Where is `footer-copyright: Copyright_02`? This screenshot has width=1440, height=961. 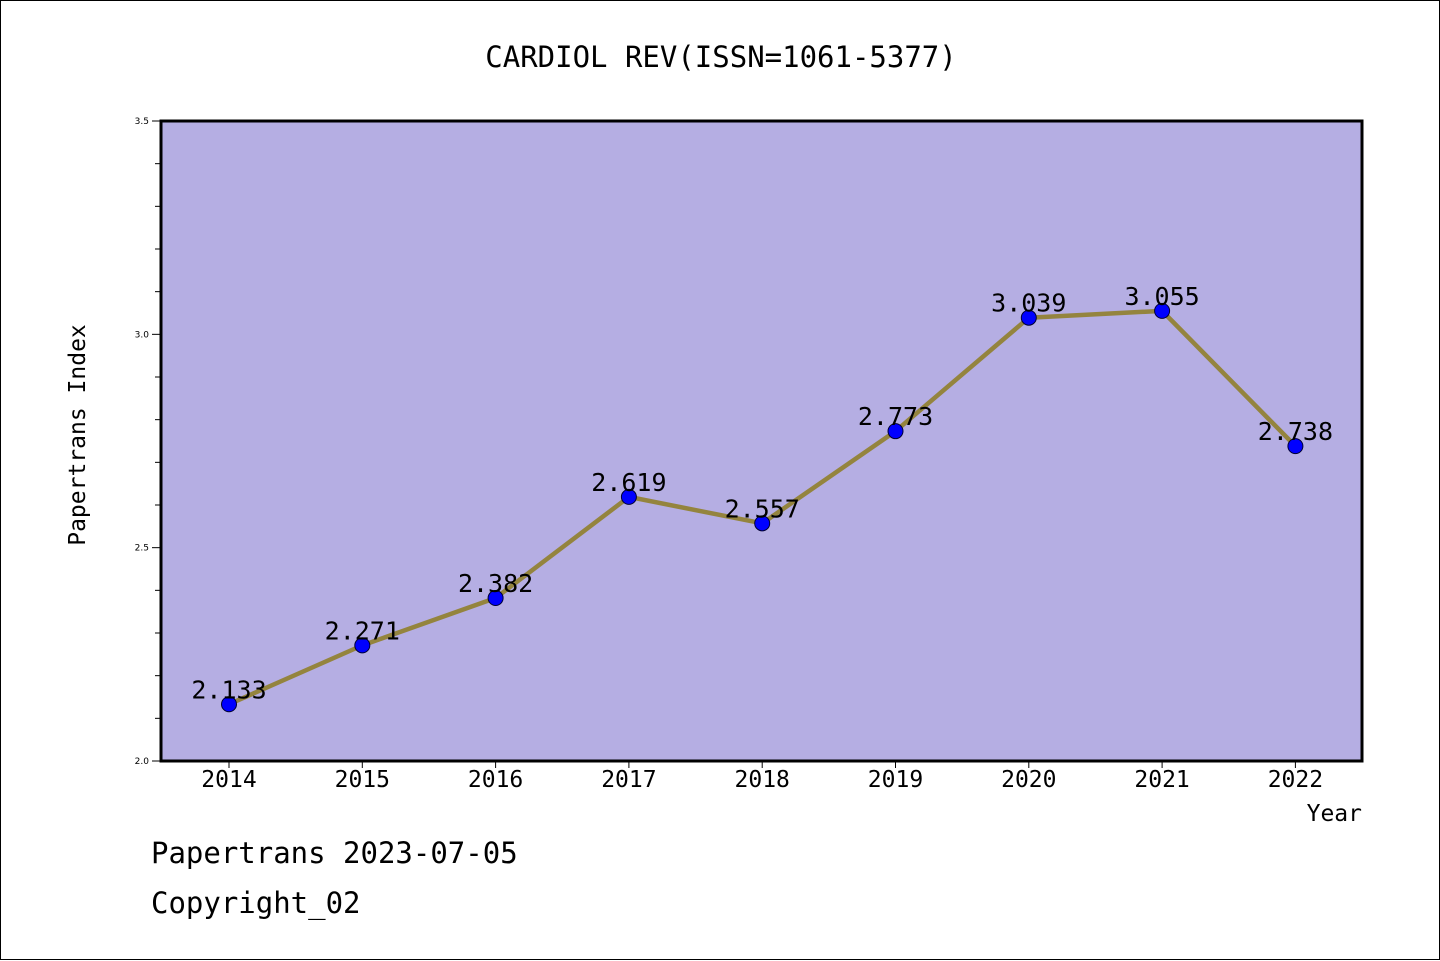 footer-copyright: Copyright_02 is located at coordinates (256, 903).